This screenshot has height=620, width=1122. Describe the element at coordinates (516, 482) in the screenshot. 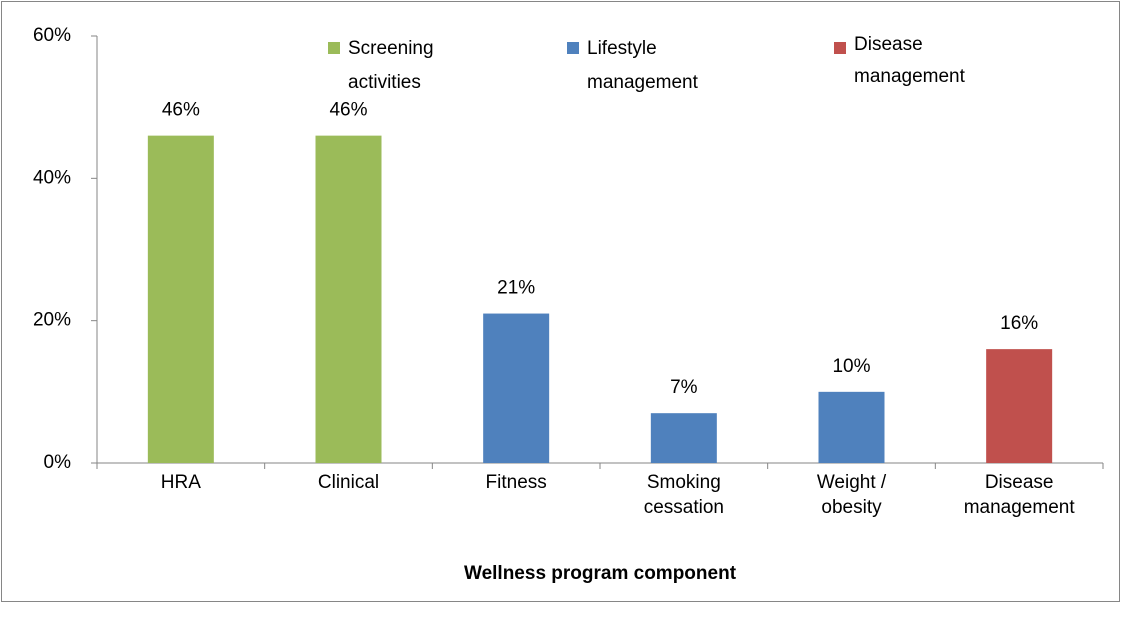

I see `x-tick-label: Fitness` at that location.